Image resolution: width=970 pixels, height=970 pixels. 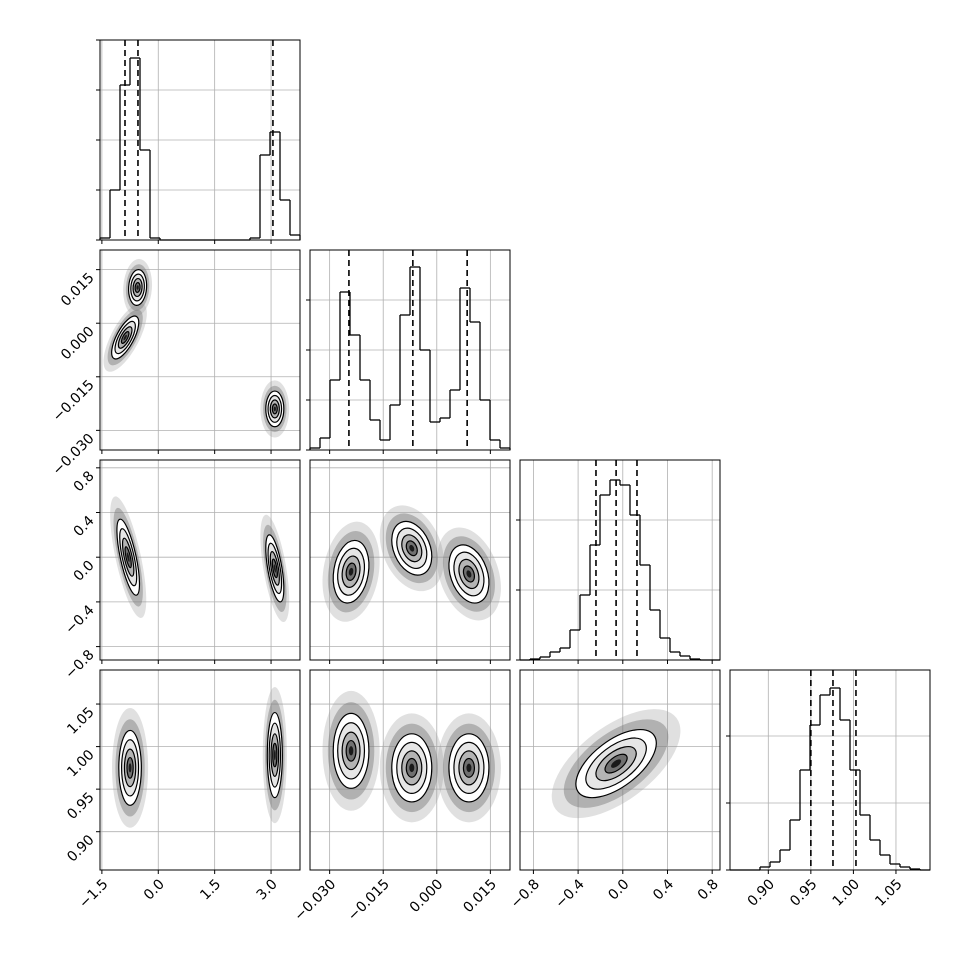 What do you see at coordinates (480, 896) in the screenshot?
I see `x-tick-label: 0.015` at bounding box center [480, 896].